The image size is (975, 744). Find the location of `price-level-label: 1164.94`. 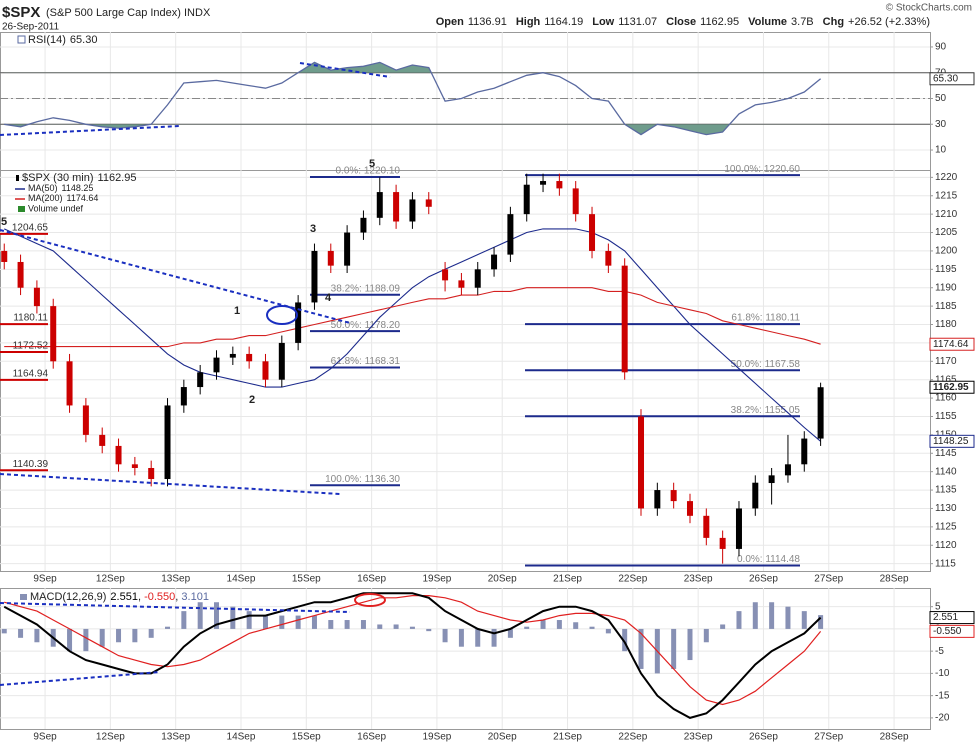

price-level-label: 1164.94 is located at coordinates (31, 374).